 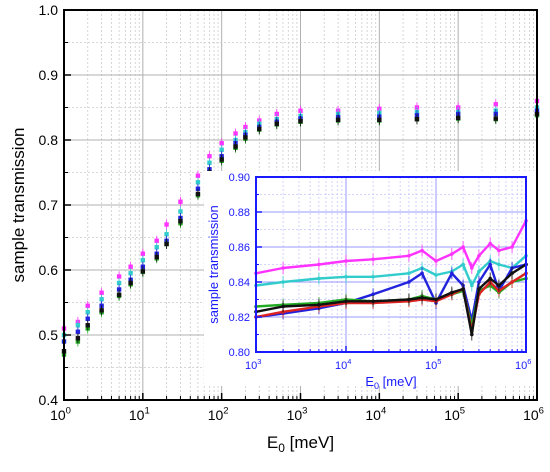 I want to click on main-x-axis-label-subscript: 0, so click(x=281, y=448).